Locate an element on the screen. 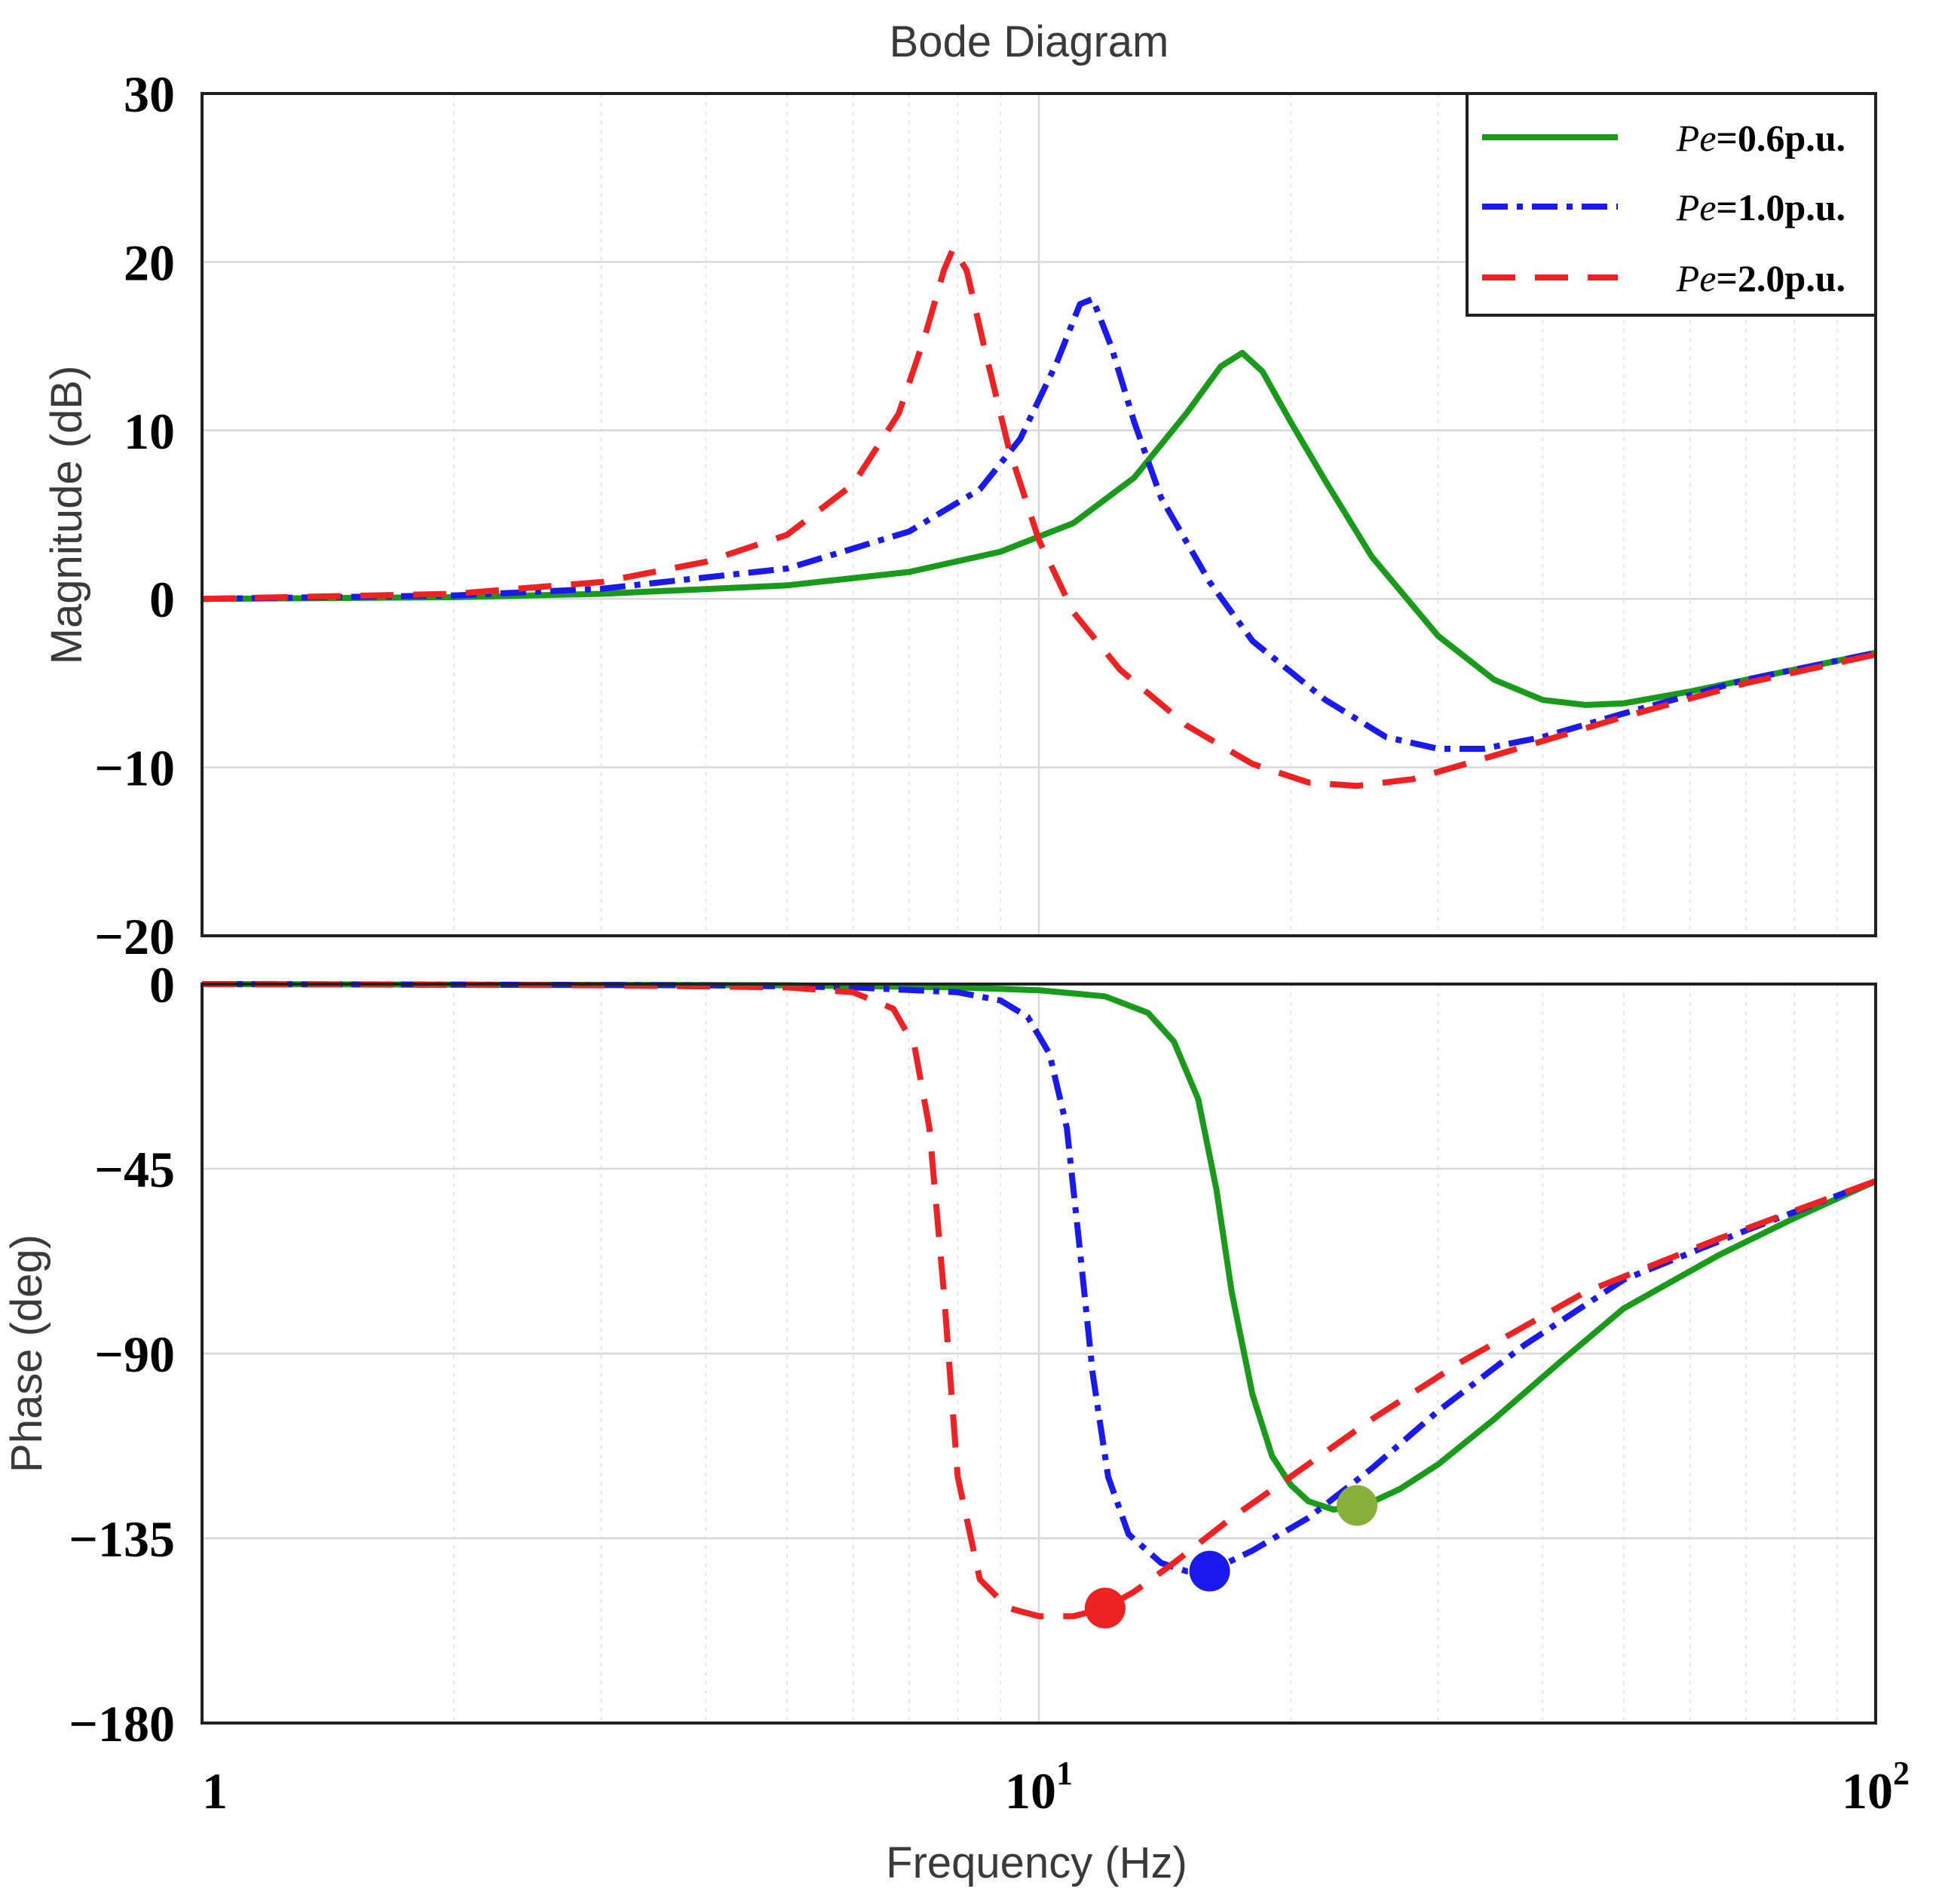  legend: Pe=0.6p.u. Pe=1.0p.u. Pe=2.0p.u. is located at coordinates (1672, 204).